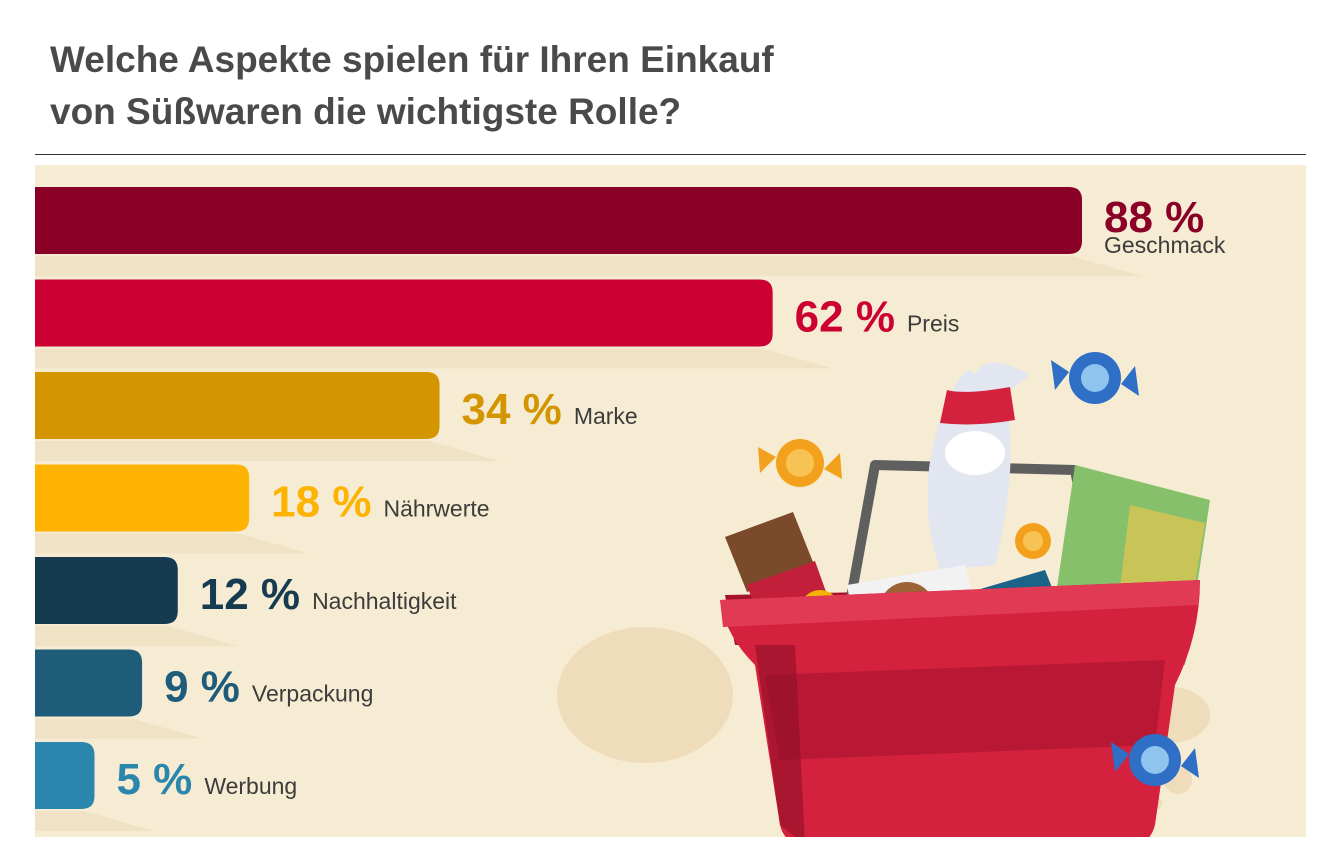  I want to click on bar-verpackung, so click(89, 683).